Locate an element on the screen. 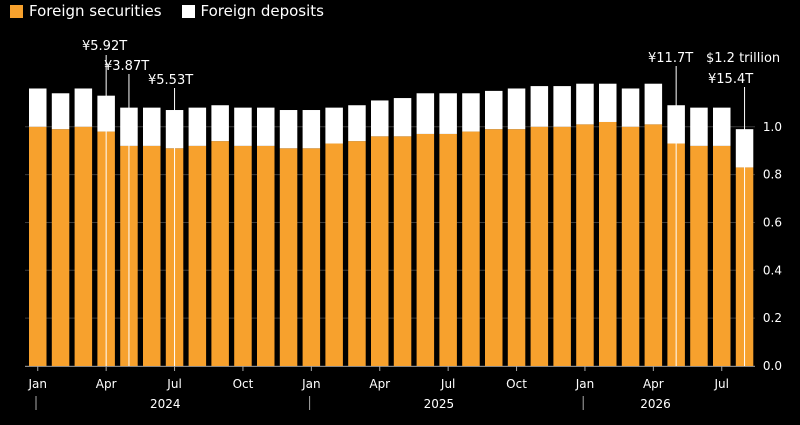  legend-item-securities: Foreign securities is located at coordinates (86, 11).